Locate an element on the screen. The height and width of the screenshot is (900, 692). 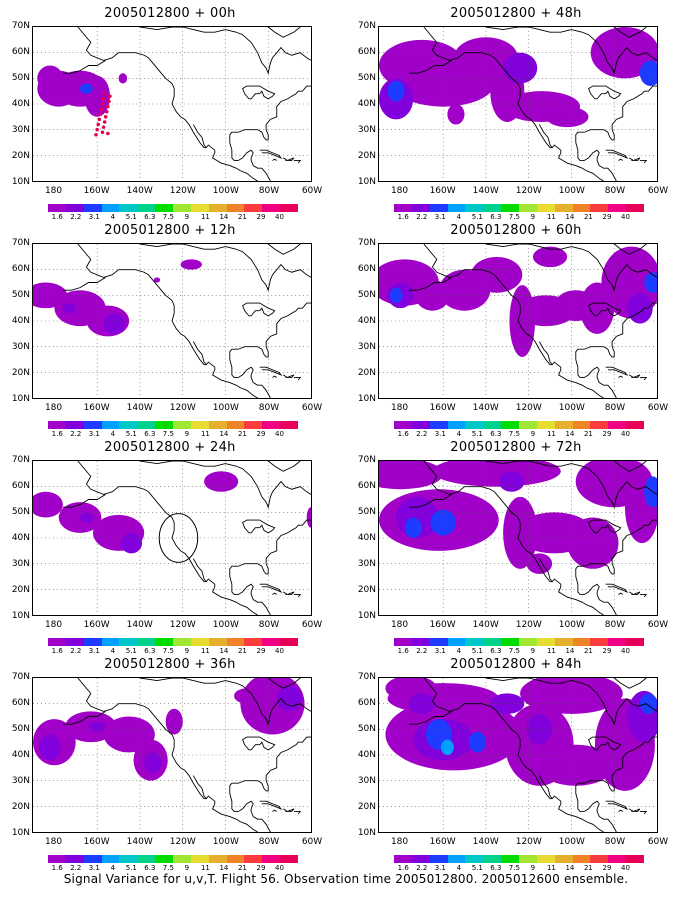
colorbar-label: 3.1 is located at coordinates (440, 217).